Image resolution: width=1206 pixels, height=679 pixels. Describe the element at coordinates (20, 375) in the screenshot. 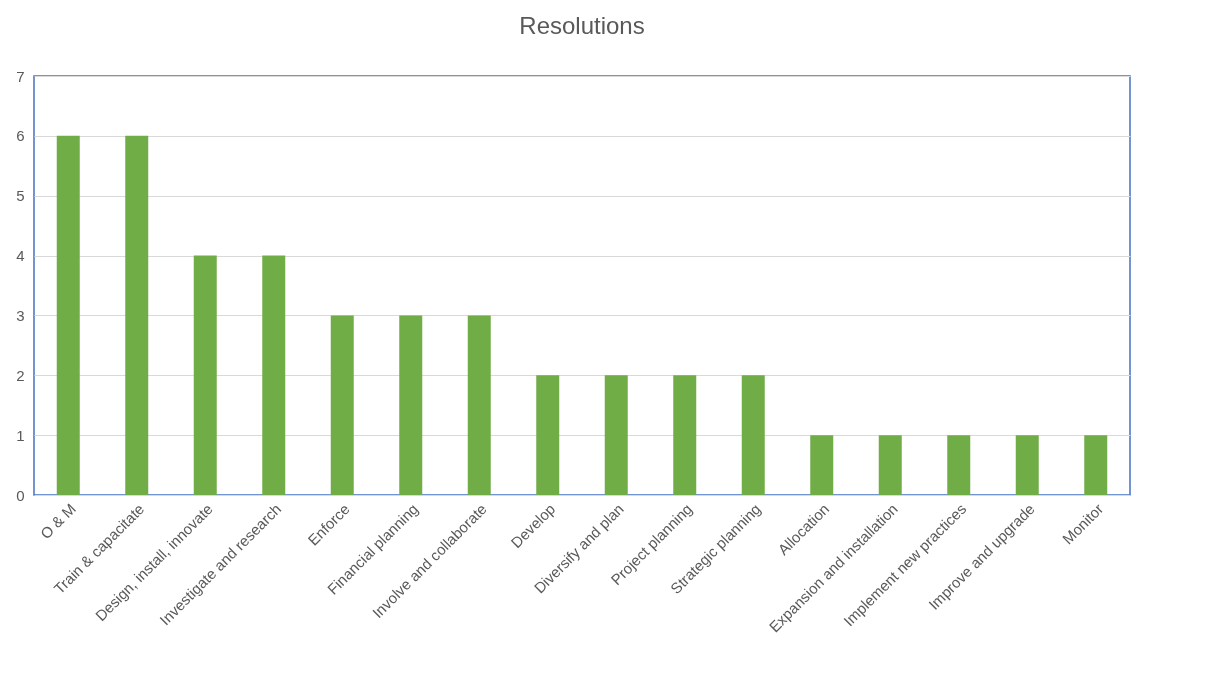

I see `y-tick-label: 2` at that location.